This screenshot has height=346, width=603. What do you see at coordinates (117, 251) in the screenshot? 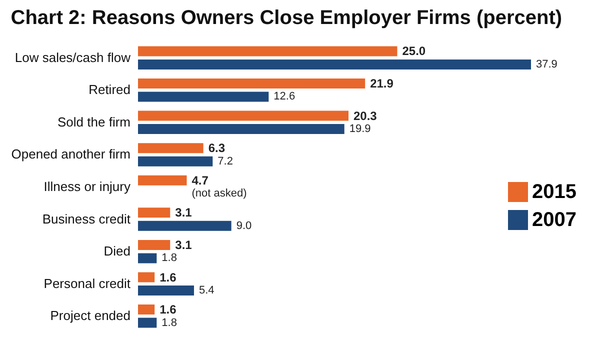
I see `y-tick-label: Died` at bounding box center [117, 251].